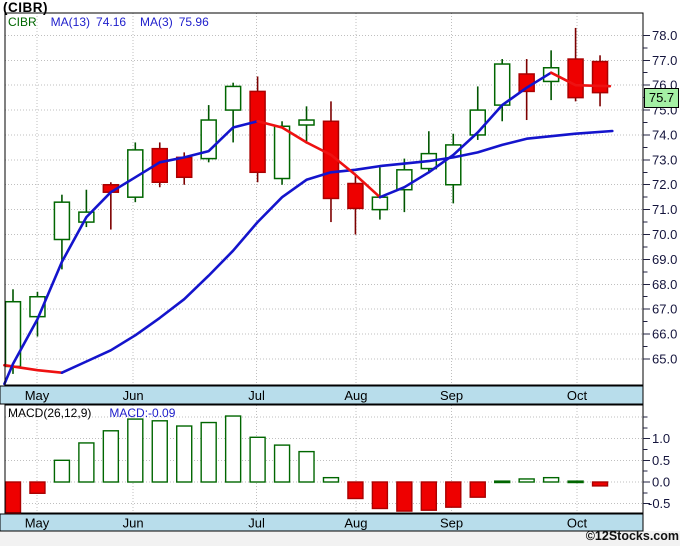 This screenshot has width=680, height=546. What do you see at coordinates (664, 35) in the screenshot?
I see `svg-text: 78.0` at bounding box center [664, 35].